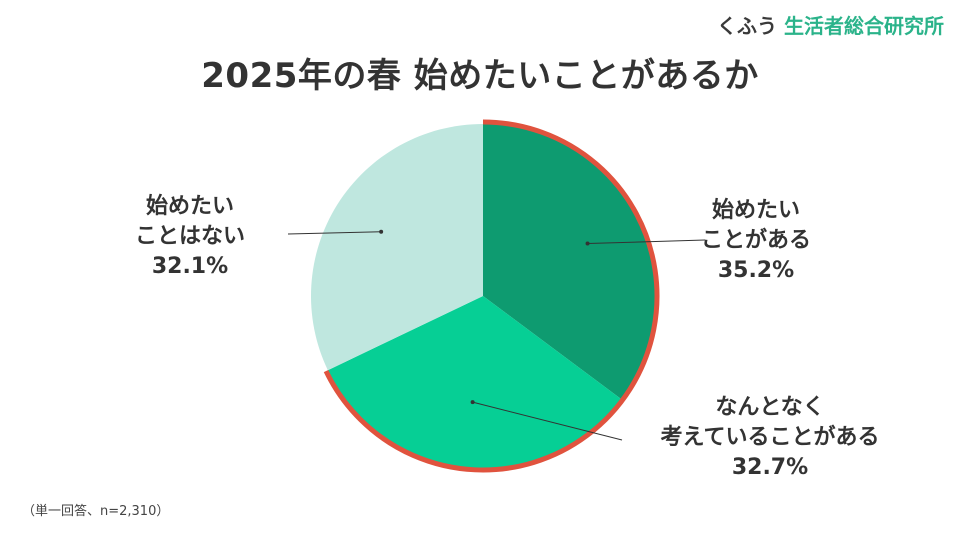 This screenshot has height=540, width=960. I want to click on slice-label-line: なんとなく, so click(770, 407).